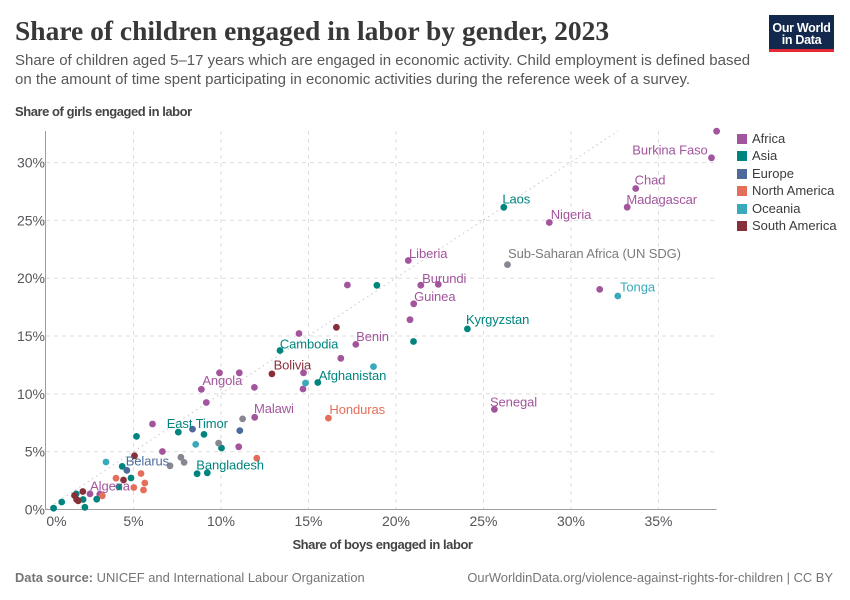 This screenshot has height=600, width=850. What do you see at coordinates (110, 485) in the screenshot?
I see `svg-text: Algeria` at bounding box center [110, 485].